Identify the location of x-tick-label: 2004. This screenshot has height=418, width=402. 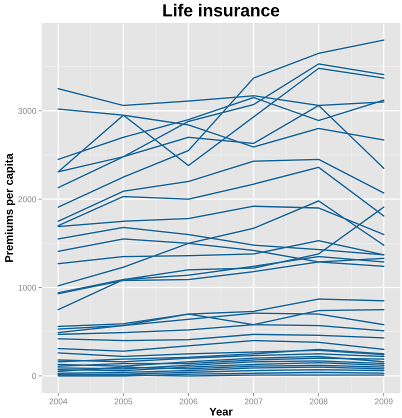
(58, 401).